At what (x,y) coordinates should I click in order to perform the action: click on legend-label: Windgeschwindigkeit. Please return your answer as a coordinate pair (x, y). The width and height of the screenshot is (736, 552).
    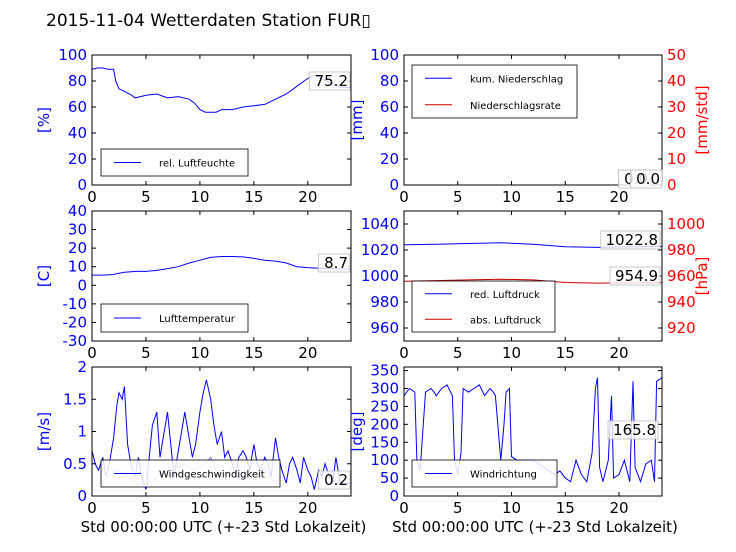
    Looking at the image, I should click on (212, 475).